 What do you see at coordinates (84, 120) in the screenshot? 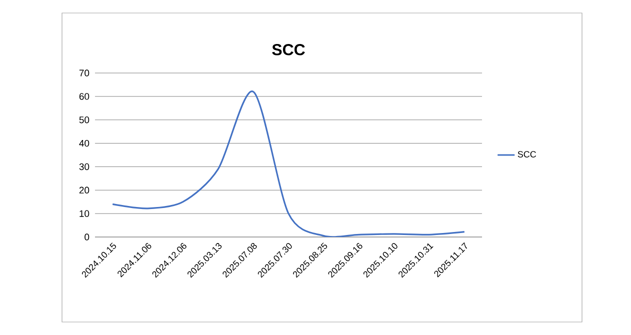
I see `y-tick-label: 50` at bounding box center [84, 120].